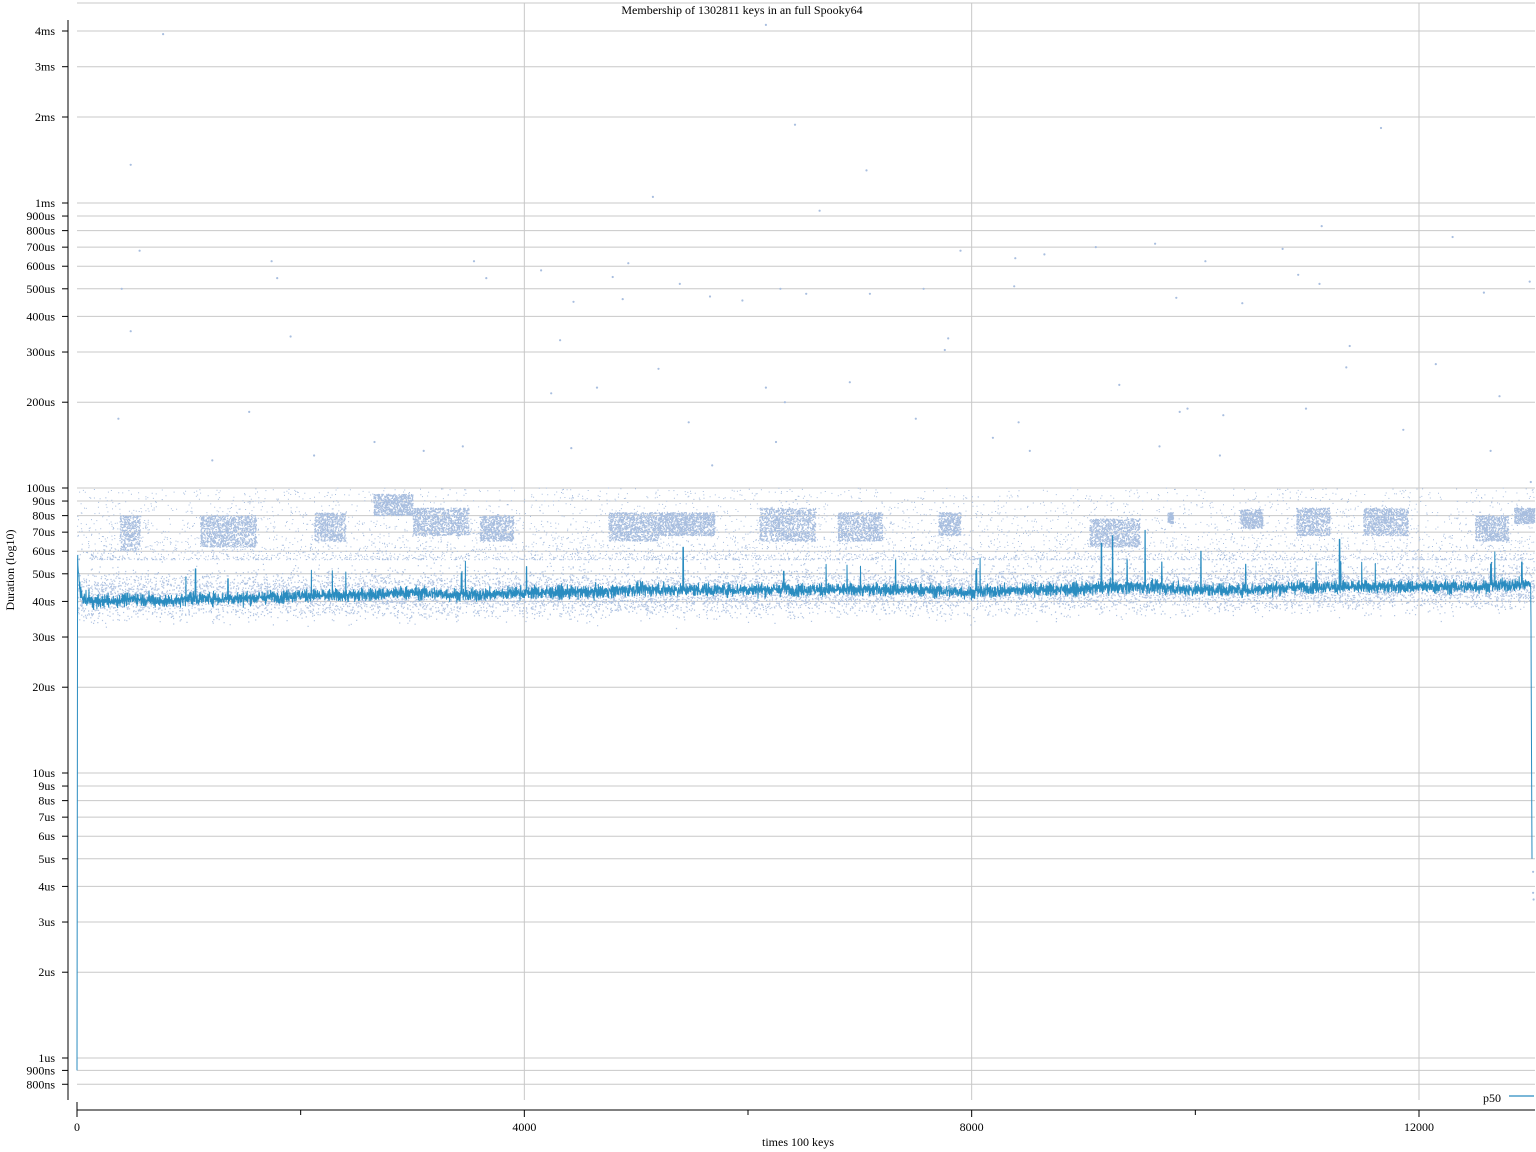  I want to click on y-tick-label: 8us, so click(46, 801).